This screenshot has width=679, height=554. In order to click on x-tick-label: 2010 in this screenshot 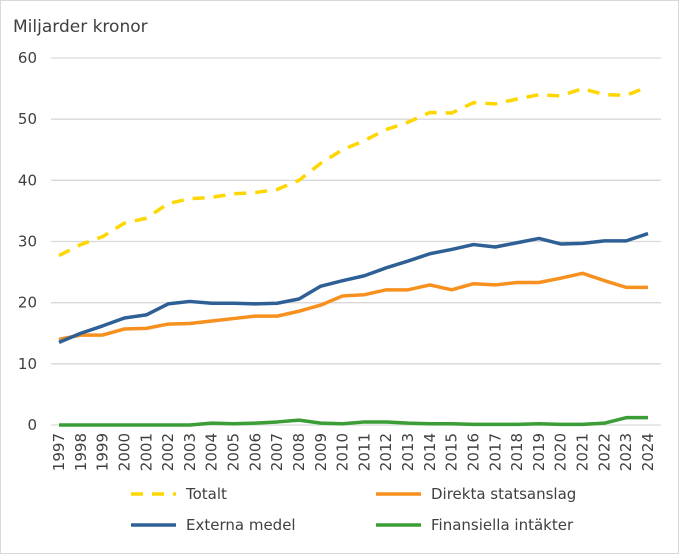, I will do `click(343, 452)`.